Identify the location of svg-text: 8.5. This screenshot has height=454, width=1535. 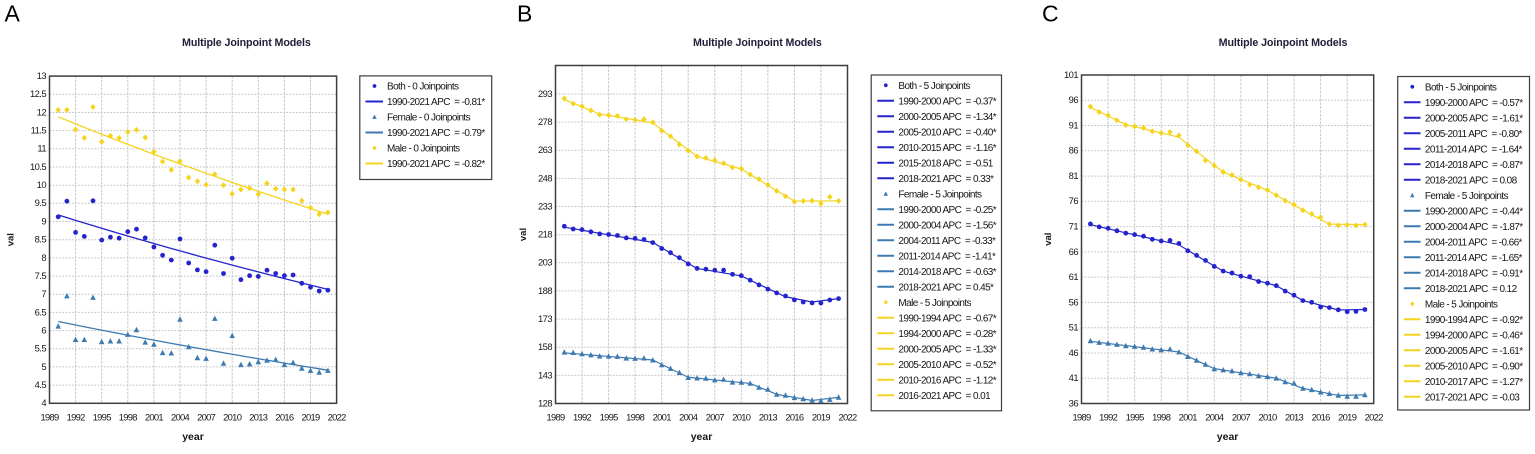
(41, 239).